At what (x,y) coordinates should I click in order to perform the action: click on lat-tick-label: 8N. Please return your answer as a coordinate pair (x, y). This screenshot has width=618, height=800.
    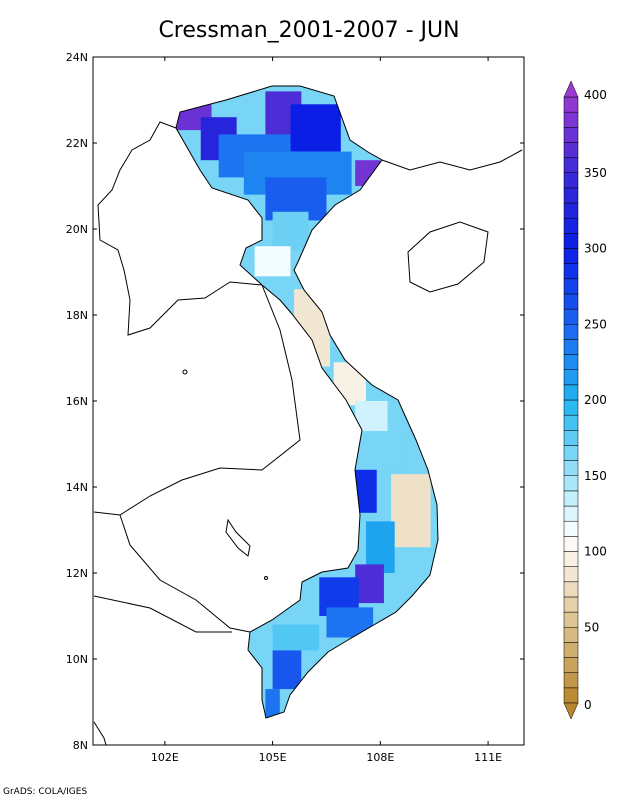
    Looking at the image, I should click on (80, 745).